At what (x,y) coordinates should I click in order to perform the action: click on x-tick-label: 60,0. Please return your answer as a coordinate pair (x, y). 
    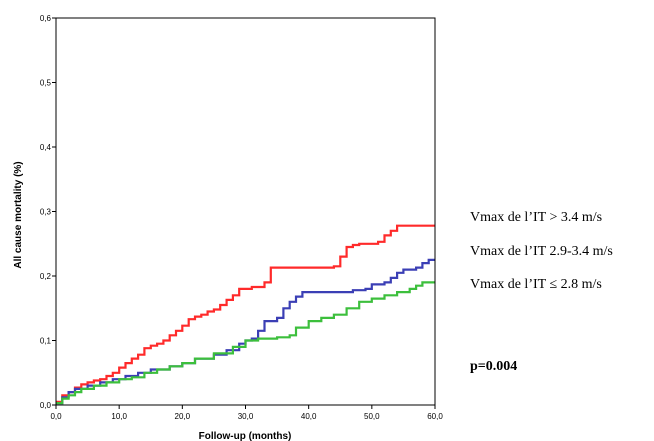
    Looking at the image, I should click on (435, 416).